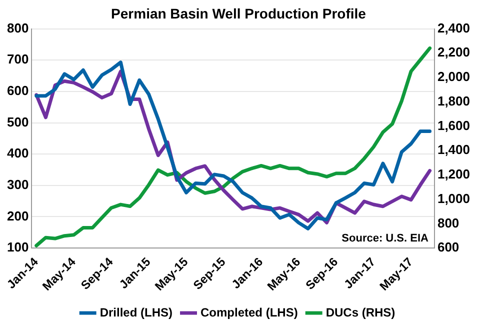 This screenshot has width=479, height=329. What do you see at coordinates (448, 222) in the screenshot?
I see `y2-tick-label: 800` at bounding box center [448, 222].